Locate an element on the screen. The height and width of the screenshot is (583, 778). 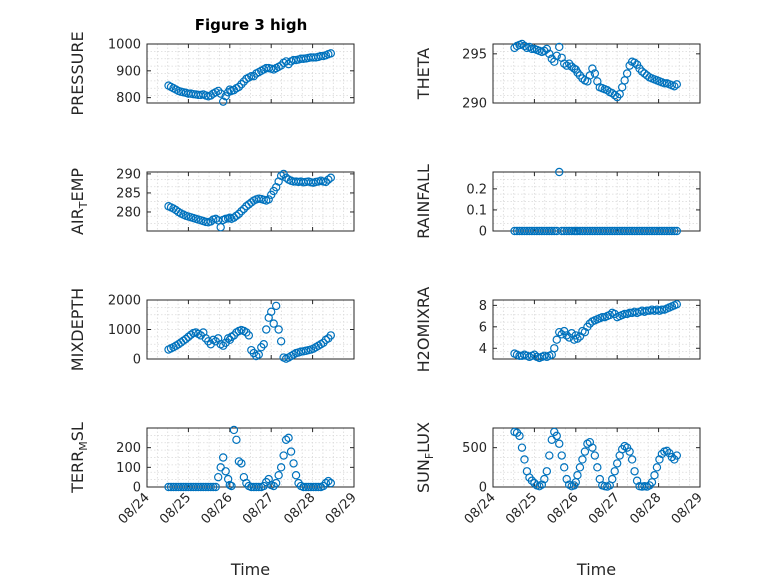
y-tick-label: 0.1 is located at coordinates (476, 210).